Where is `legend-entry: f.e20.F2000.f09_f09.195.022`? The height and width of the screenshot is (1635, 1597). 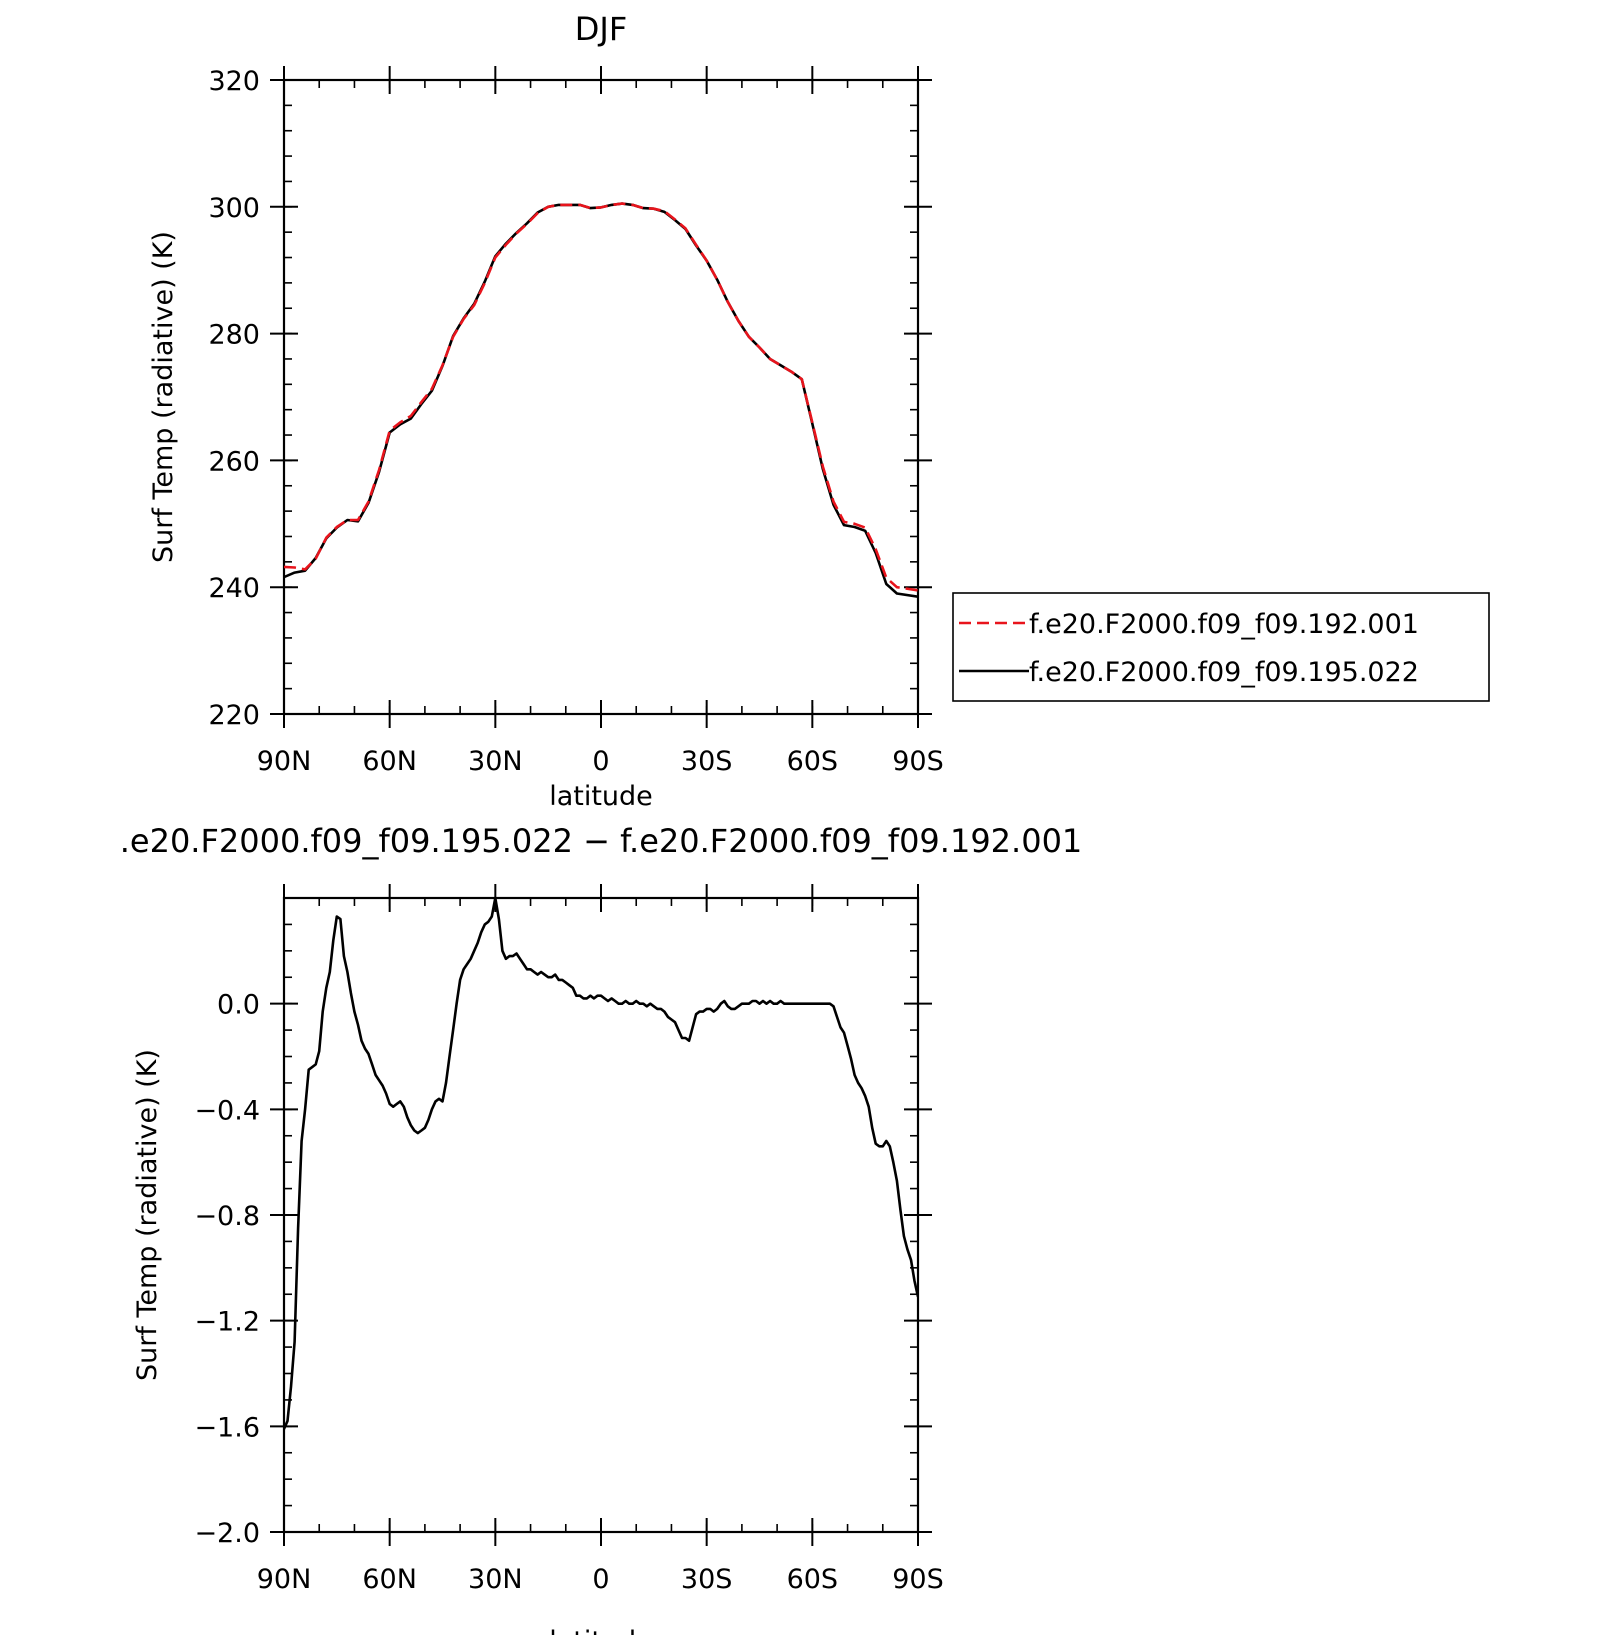 legend-entry: f.e20.F2000.f09_f09.195.022 is located at coordinates (1224, 672).